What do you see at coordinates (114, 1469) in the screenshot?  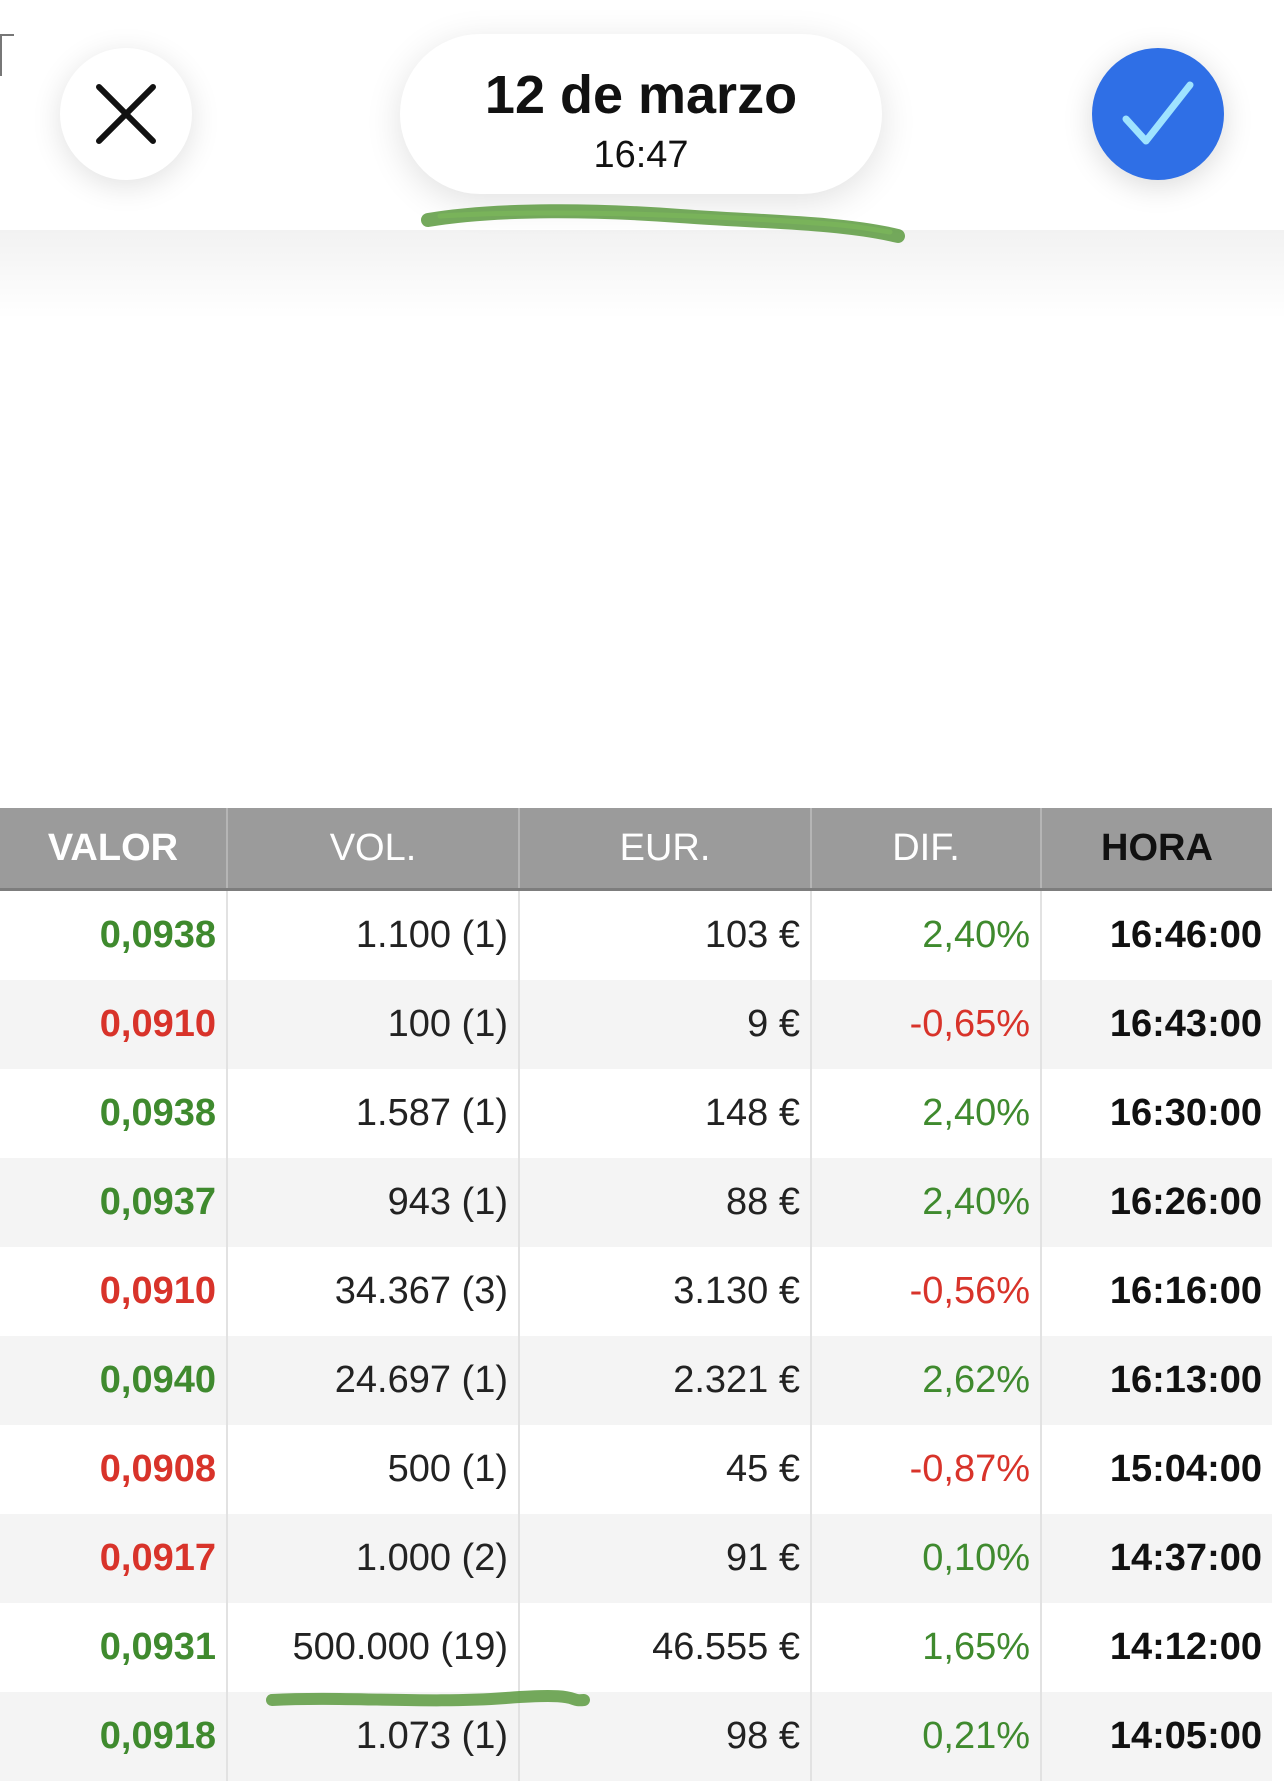 I see `cell-valor: 0,0908` at bounding box center [114, 1469].